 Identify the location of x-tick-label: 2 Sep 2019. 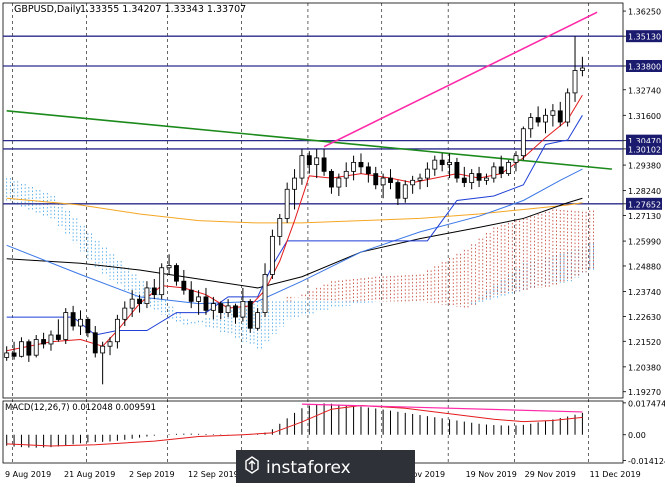
(152, 474).